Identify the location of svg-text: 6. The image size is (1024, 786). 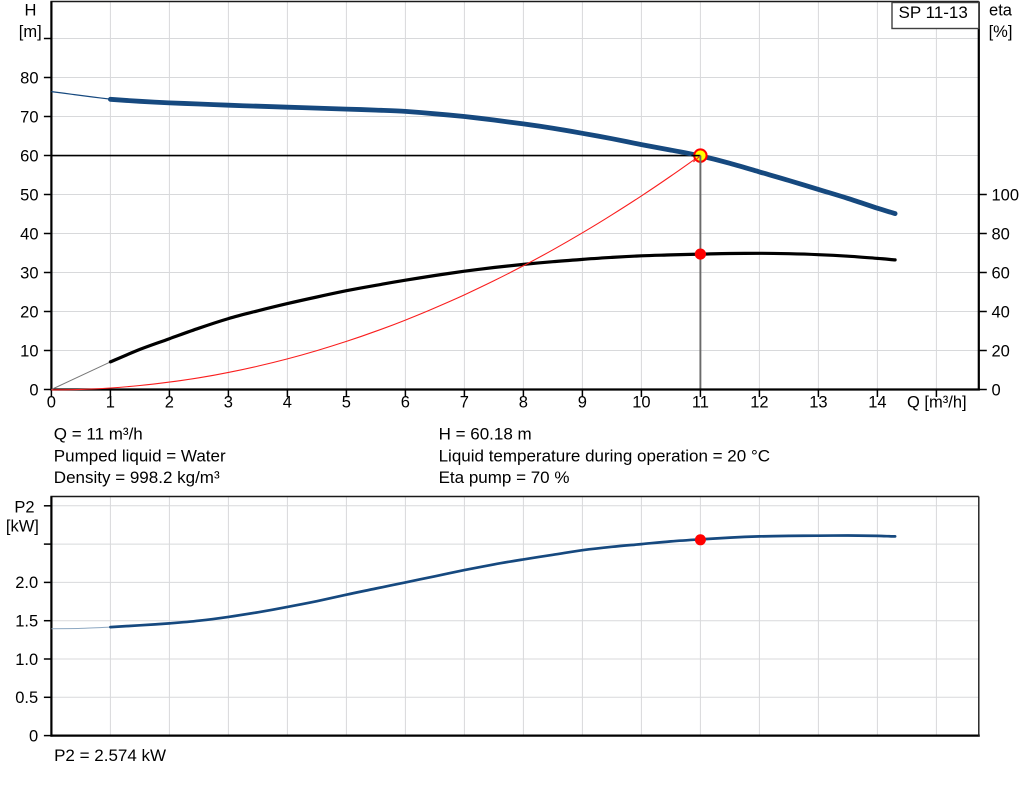
(405, 402).